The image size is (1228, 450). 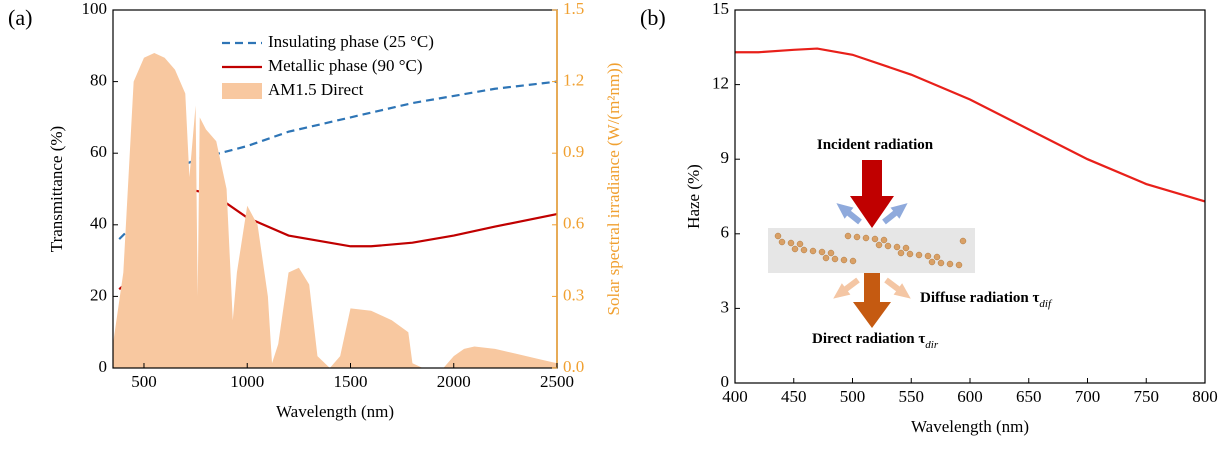 What do you see at coordinates (725, 232) in the screenshot?
I see `y-tick-label: 6` at bounding box center [725, 232].